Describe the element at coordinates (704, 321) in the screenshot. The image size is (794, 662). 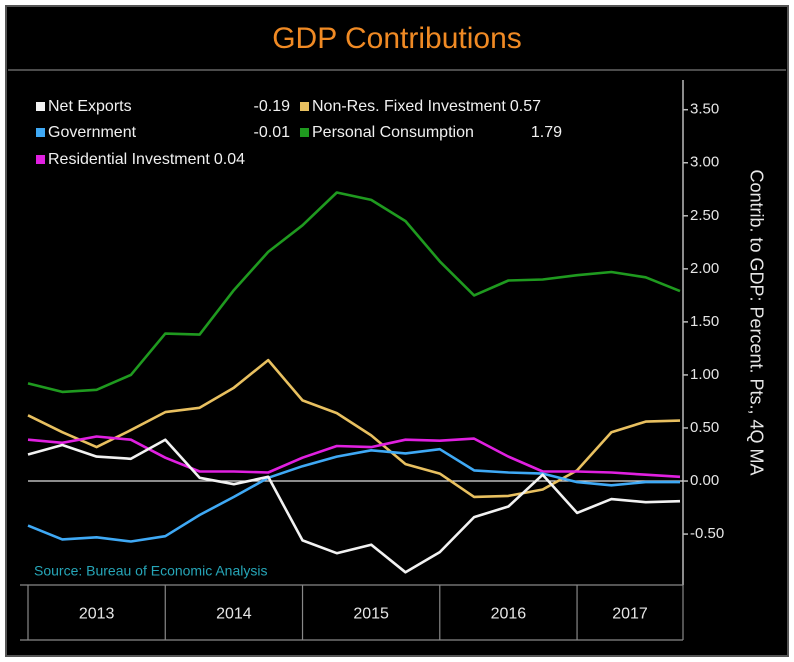
I see `y-tick-label: 1.50` at that location.